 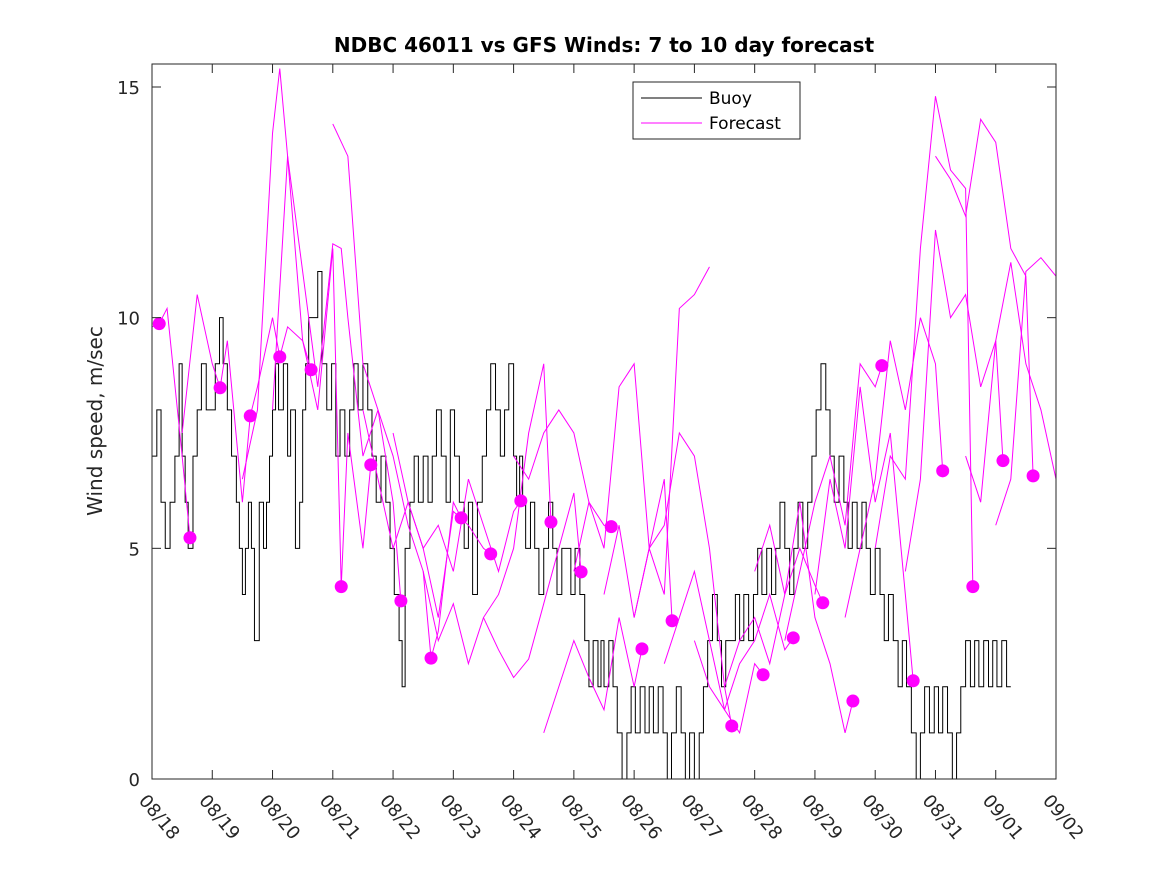 What do you see at coordinates (339, 817) in the screenshot?
I see `x-tick-label: 08/21` at bounding box center [339, 817].